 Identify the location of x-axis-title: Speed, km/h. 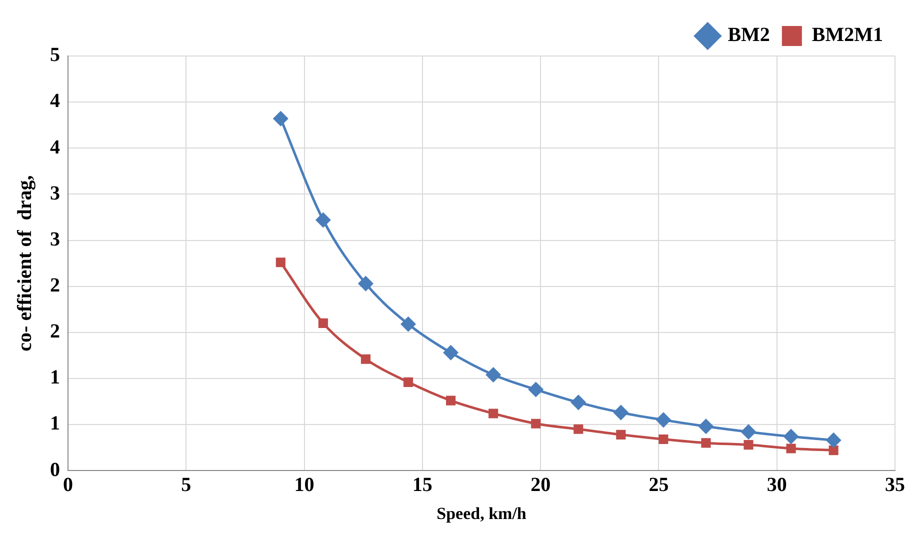
(481, 514).